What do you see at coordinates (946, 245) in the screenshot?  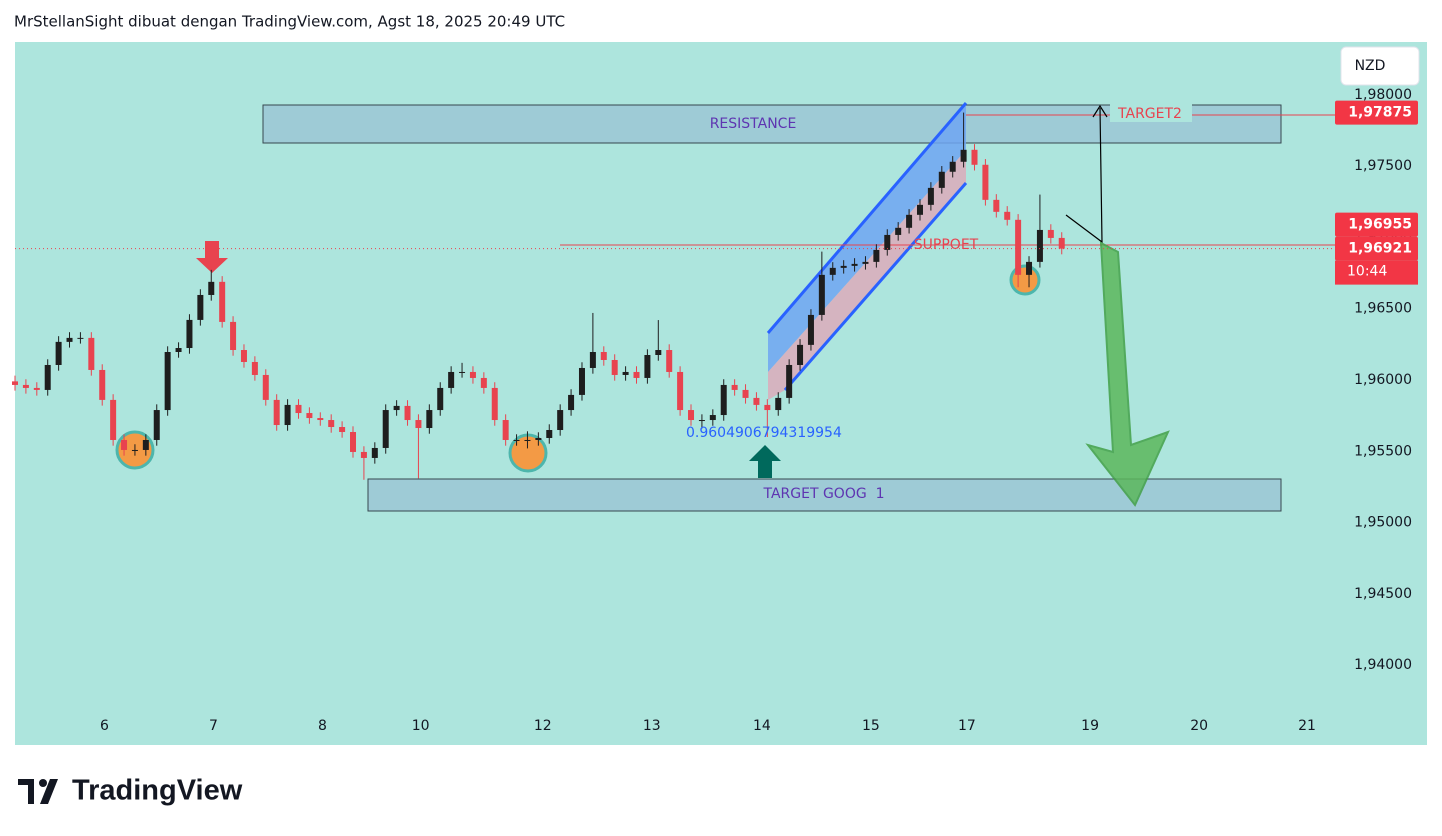 I see `support-label: SUPPOET` at bounding box center [946, 245].